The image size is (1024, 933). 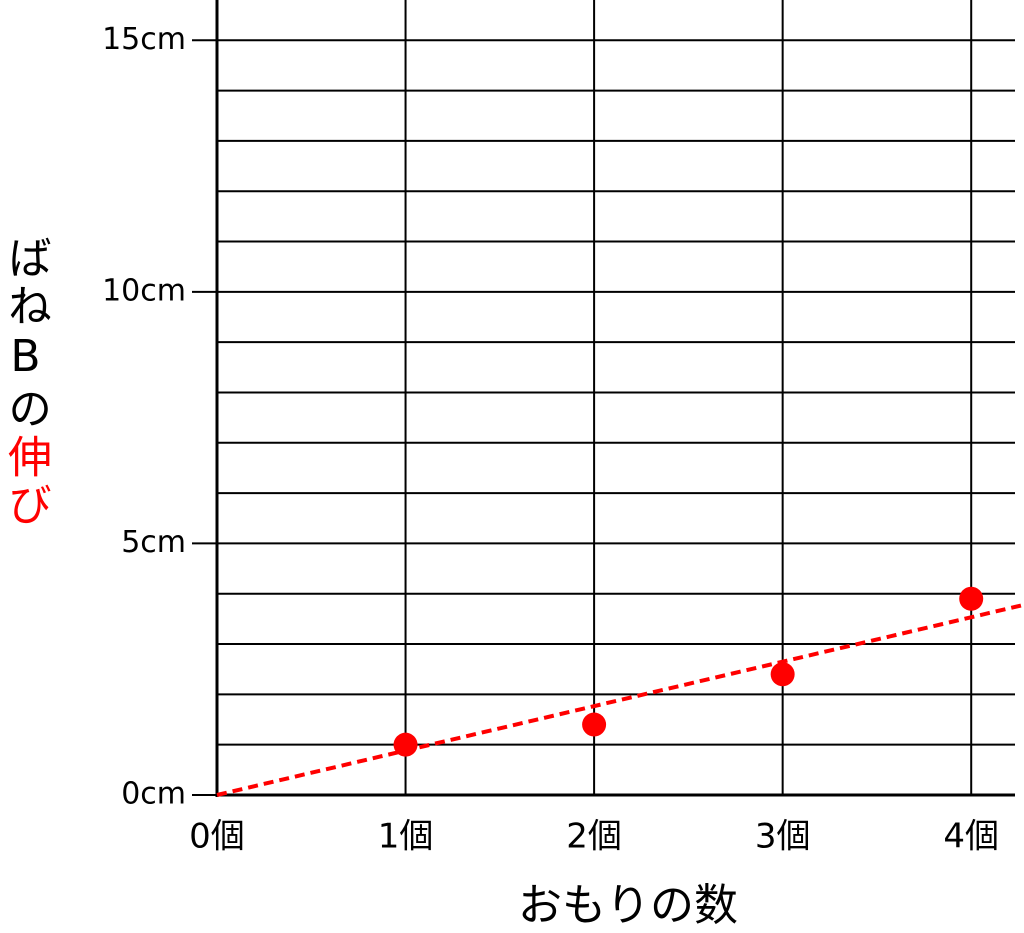 I want to click on y-tick-label: 0cm, so click(x=153, y=794).